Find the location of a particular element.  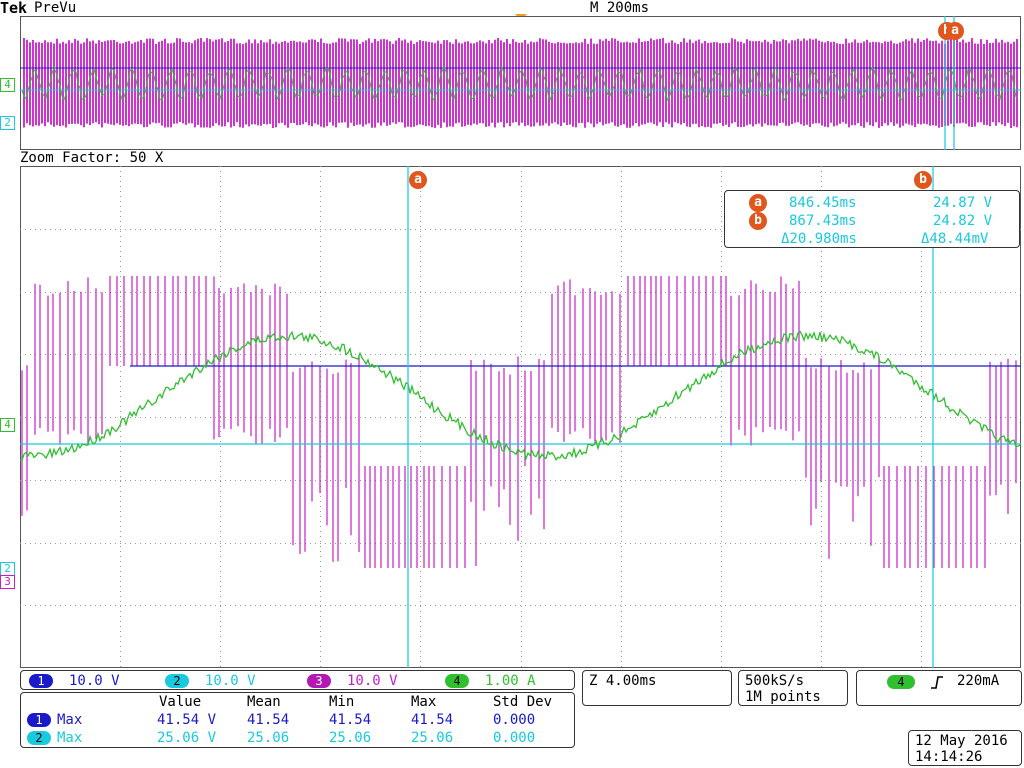

record-length: 1M points is located at coordinates (783, 697).